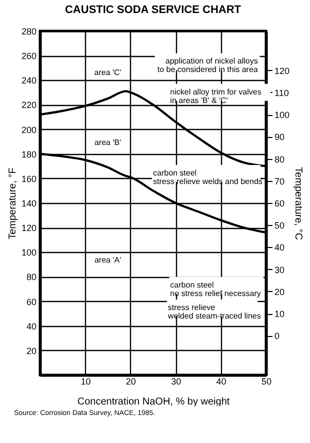  I want to click on y-tick-label: 160, so click(28, 179).